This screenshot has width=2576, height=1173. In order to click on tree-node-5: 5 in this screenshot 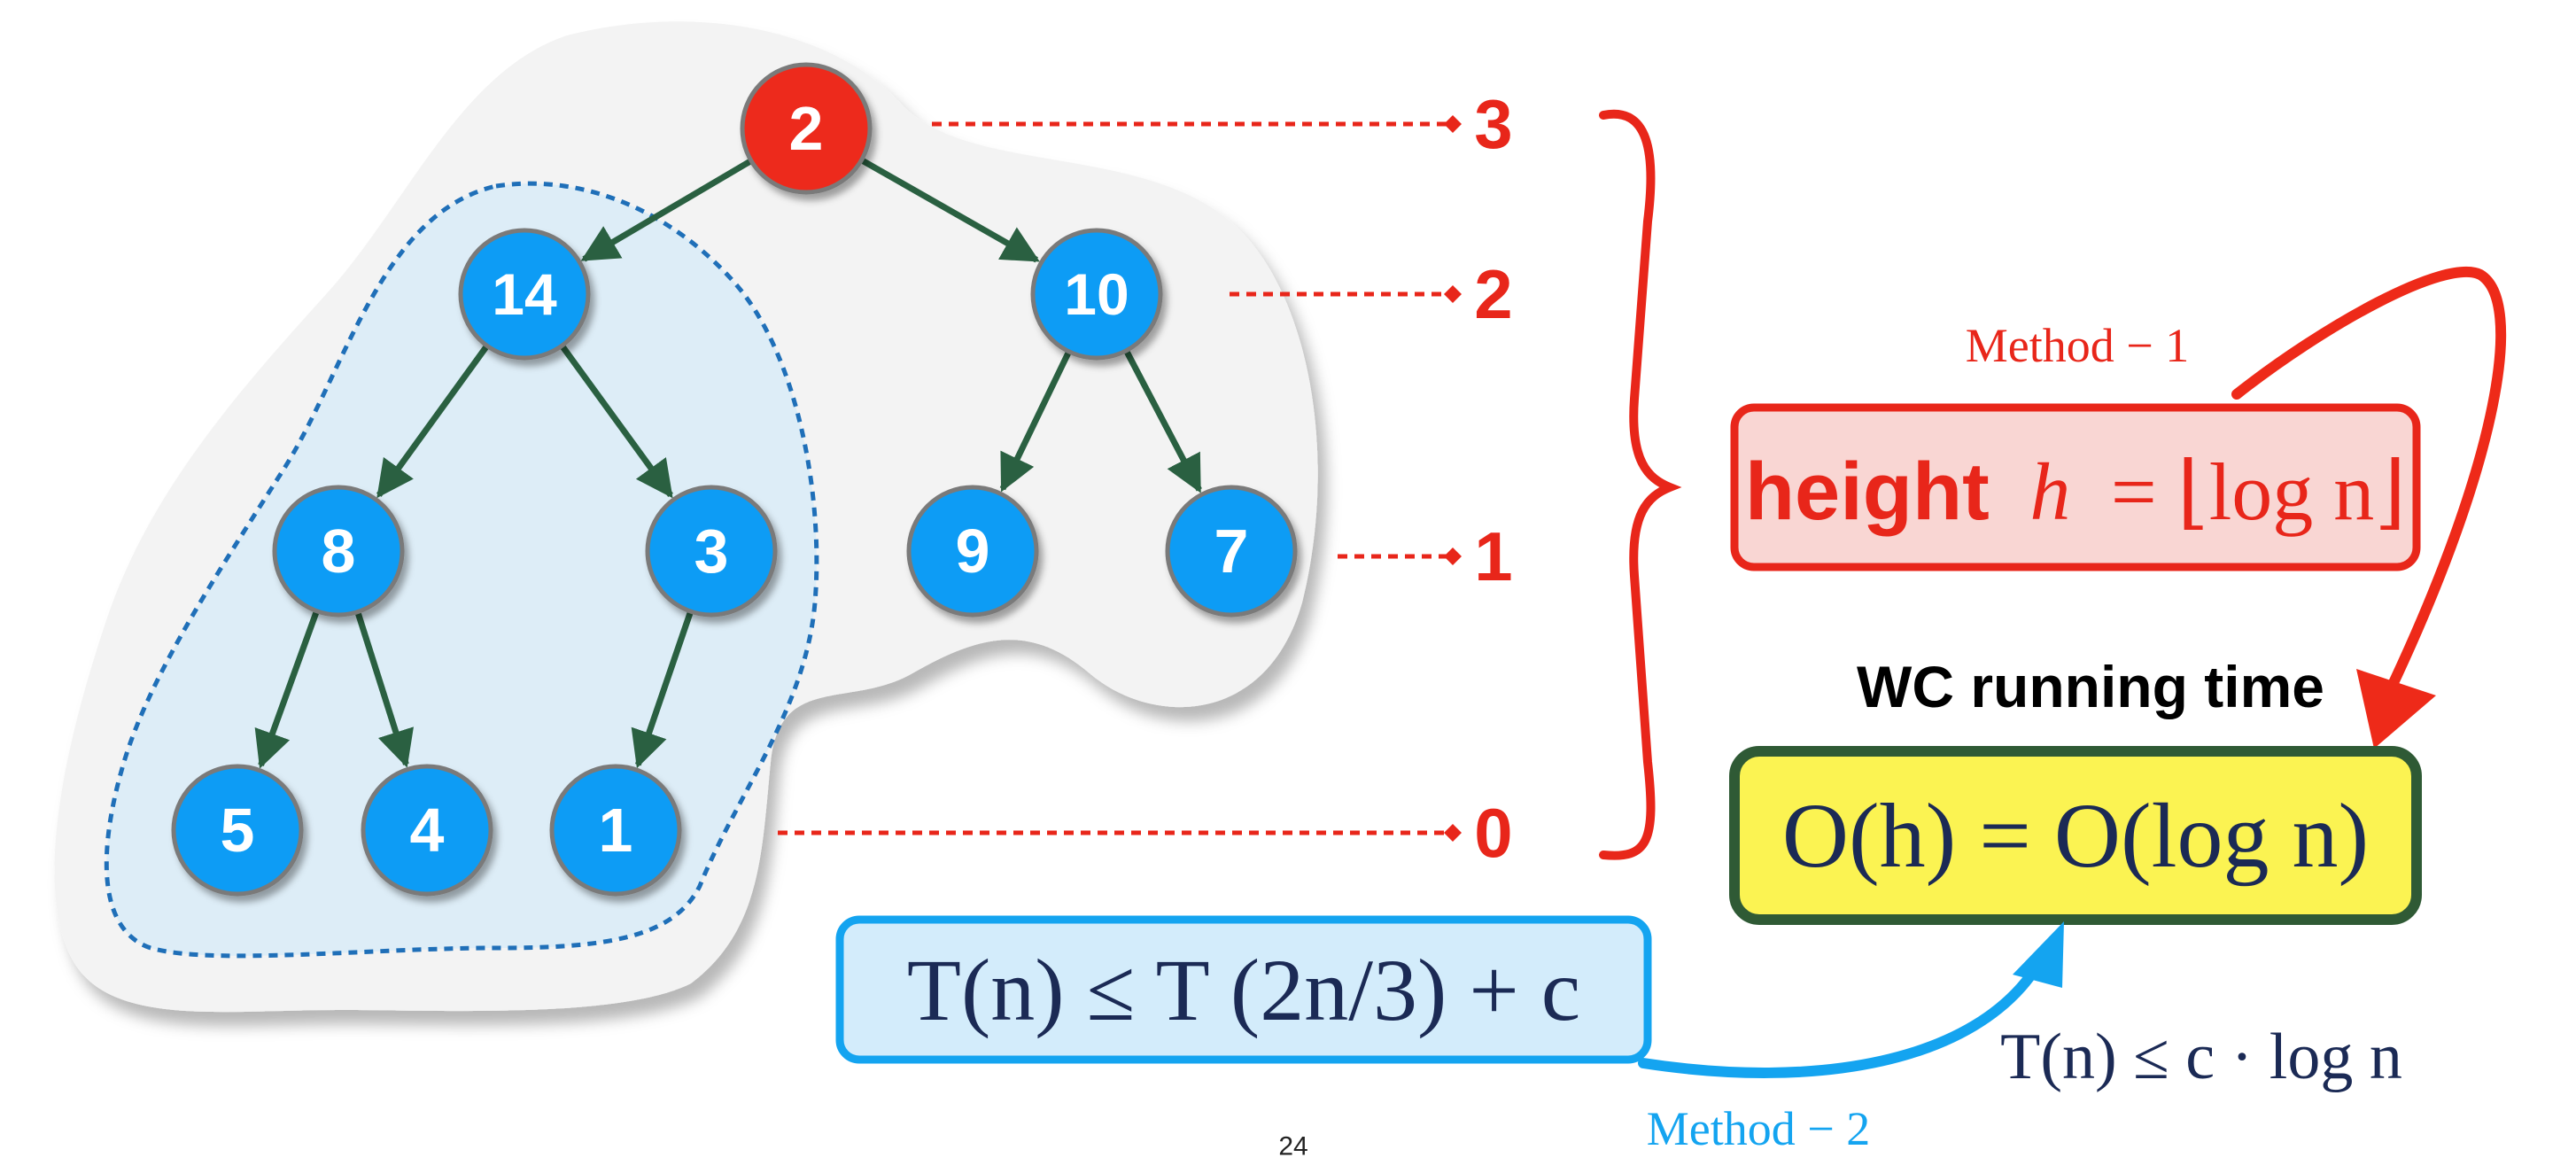, I will do `click(237, 830)`.